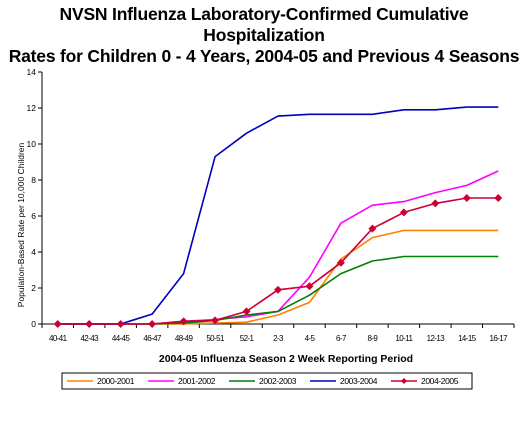 This screenshot has height=434, width=528. What do you see at coordinates (33, 216) in the screenshot?
I see `y-tick-label: 6` at bounding box center [33, 216].